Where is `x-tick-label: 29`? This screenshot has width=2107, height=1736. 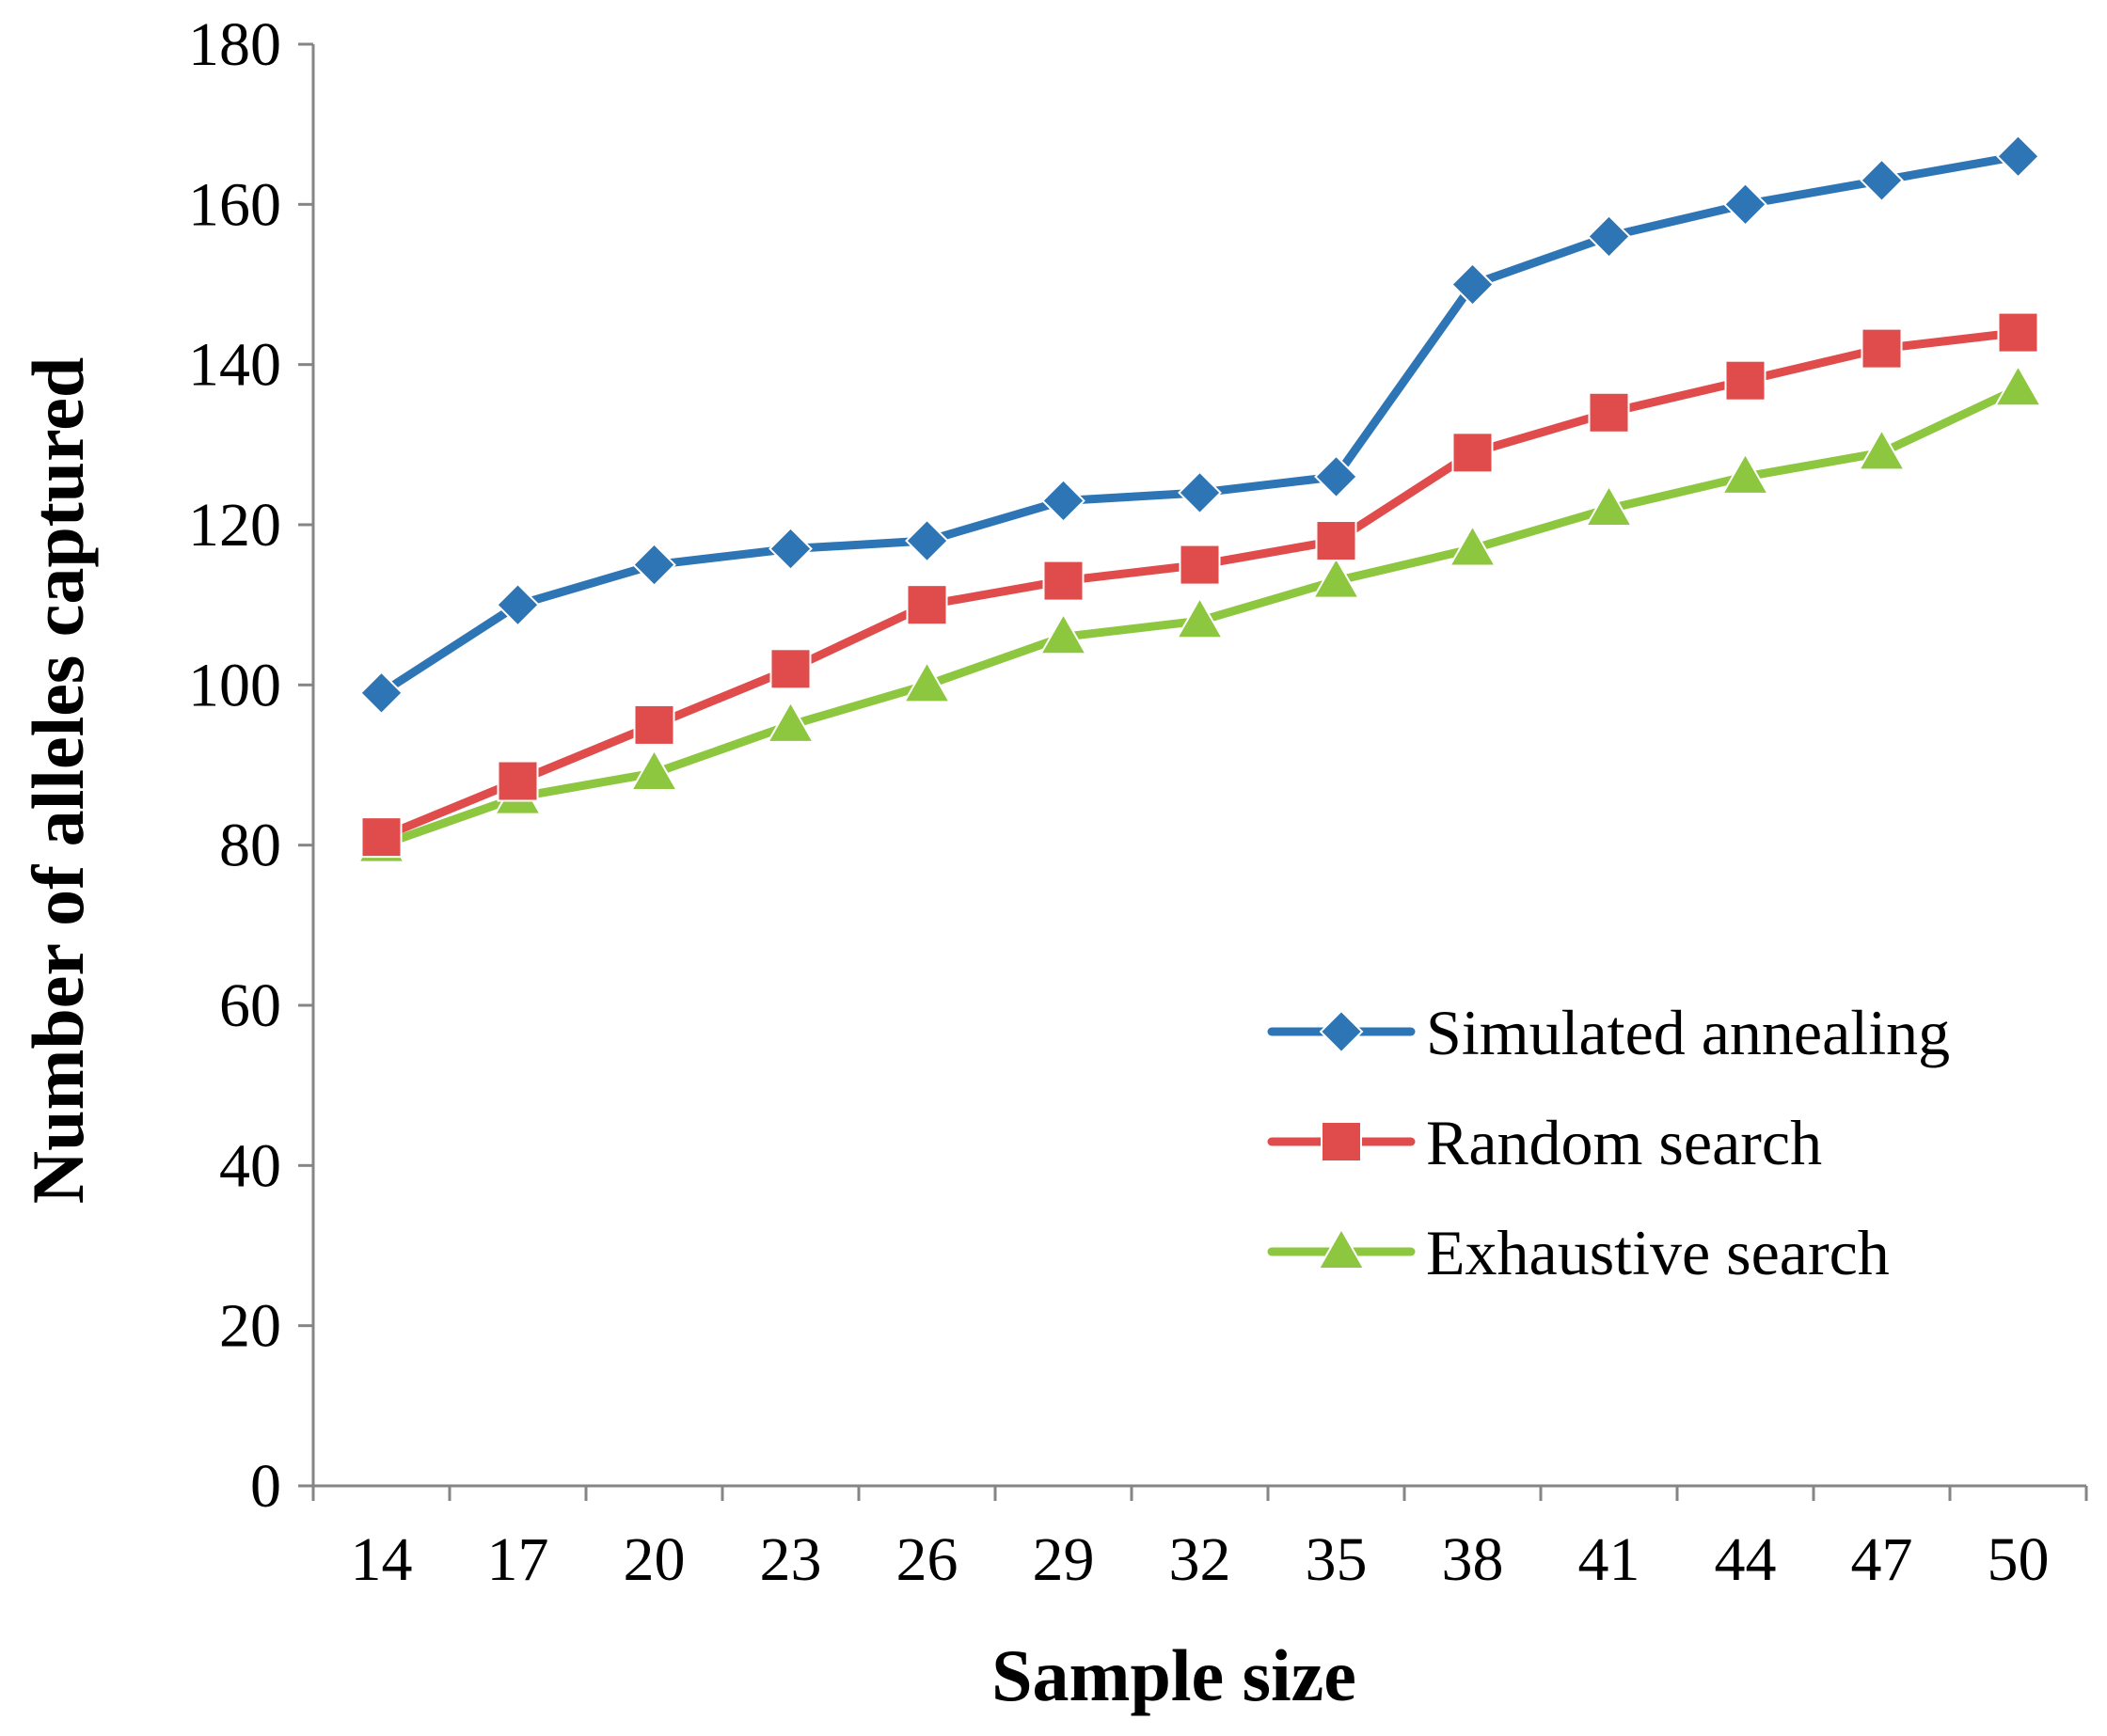
x-tick-label: 29 is located at coordinates (1064, 1559).